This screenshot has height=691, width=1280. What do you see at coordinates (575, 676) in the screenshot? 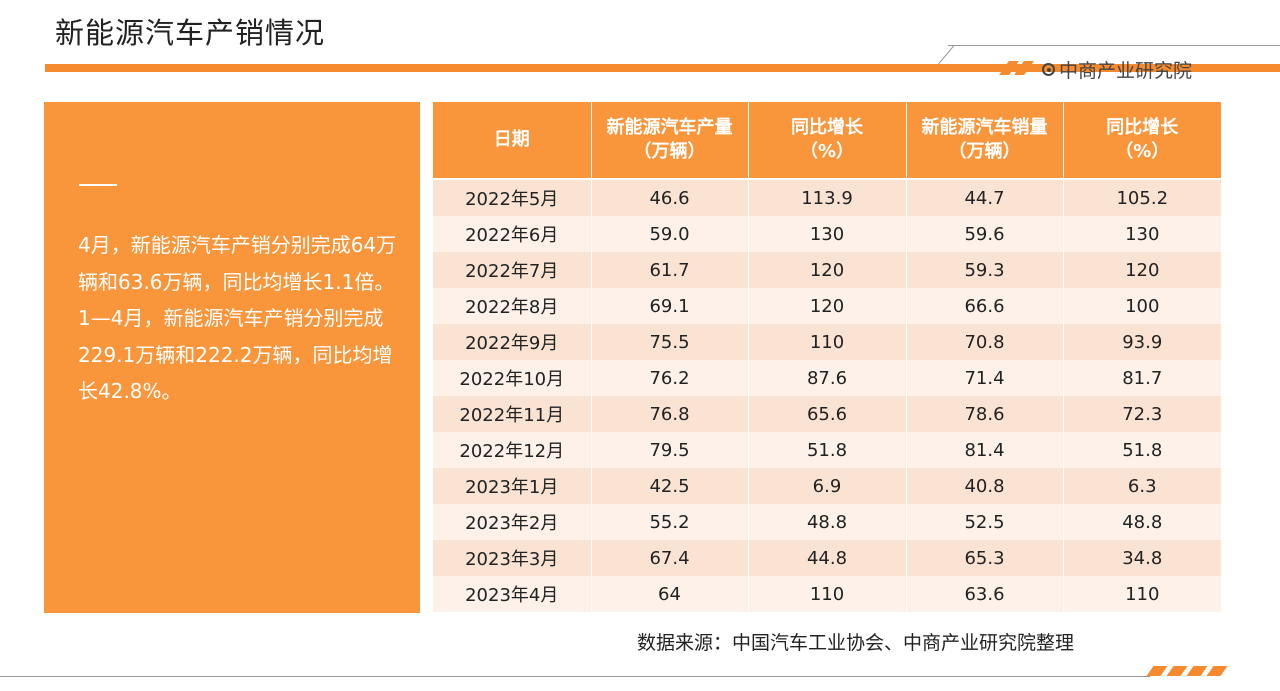
I see `footer-divider` at bounding box center [575, 676].